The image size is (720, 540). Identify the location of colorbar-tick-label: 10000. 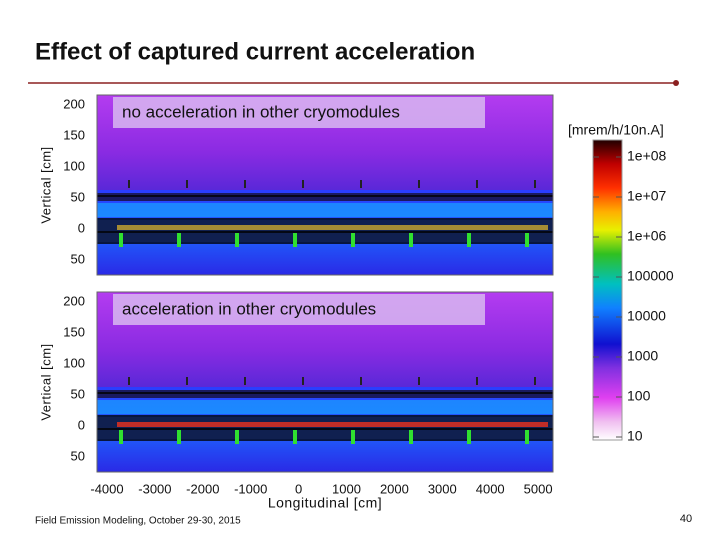
(646, 316).